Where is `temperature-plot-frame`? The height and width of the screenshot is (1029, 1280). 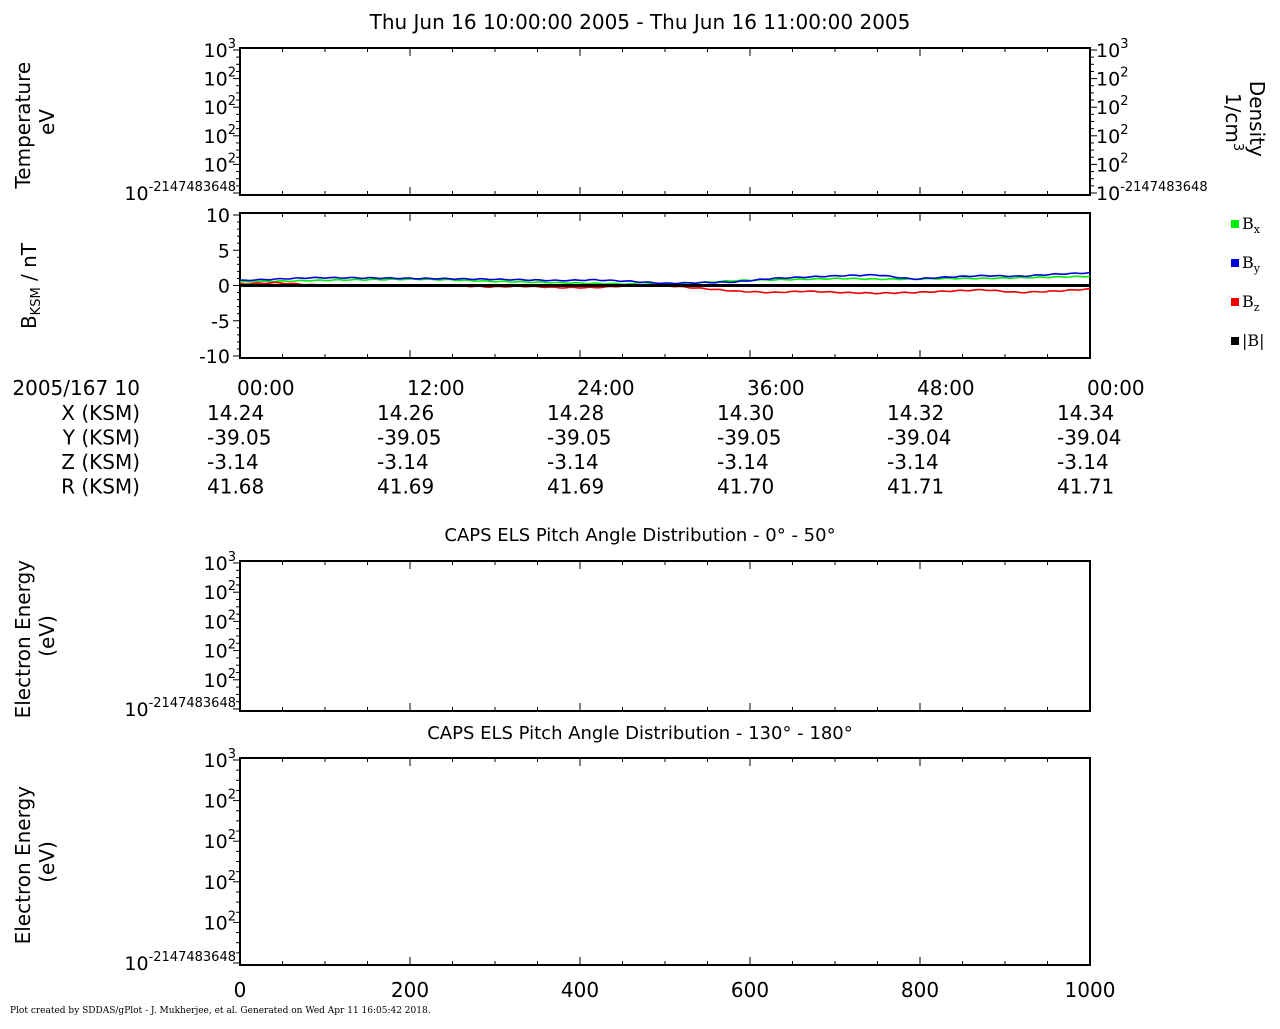
temperature-plot-frame is located at coordinates (665, 121).